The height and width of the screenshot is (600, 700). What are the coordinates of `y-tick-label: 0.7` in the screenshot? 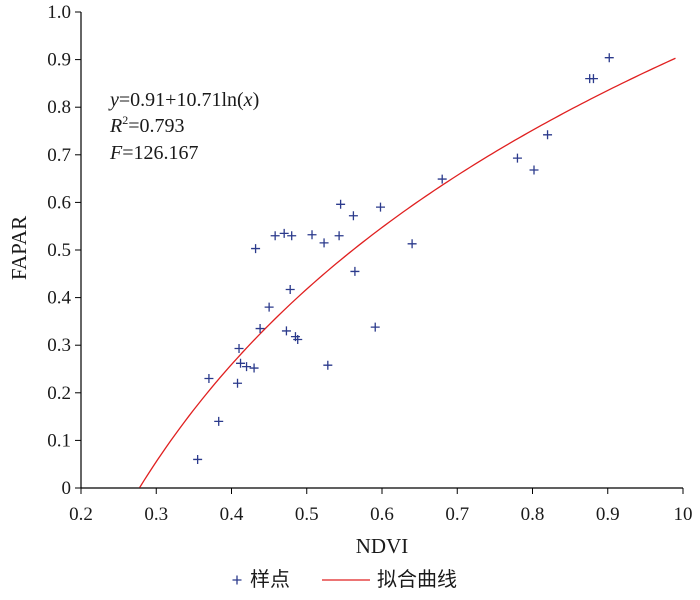 It's located at (59, 155).